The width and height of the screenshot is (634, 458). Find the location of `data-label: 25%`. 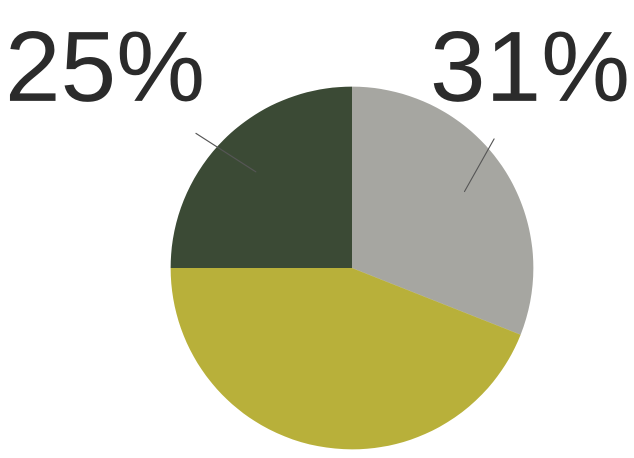

data-label: 25% is located at coordinates (106, 66).